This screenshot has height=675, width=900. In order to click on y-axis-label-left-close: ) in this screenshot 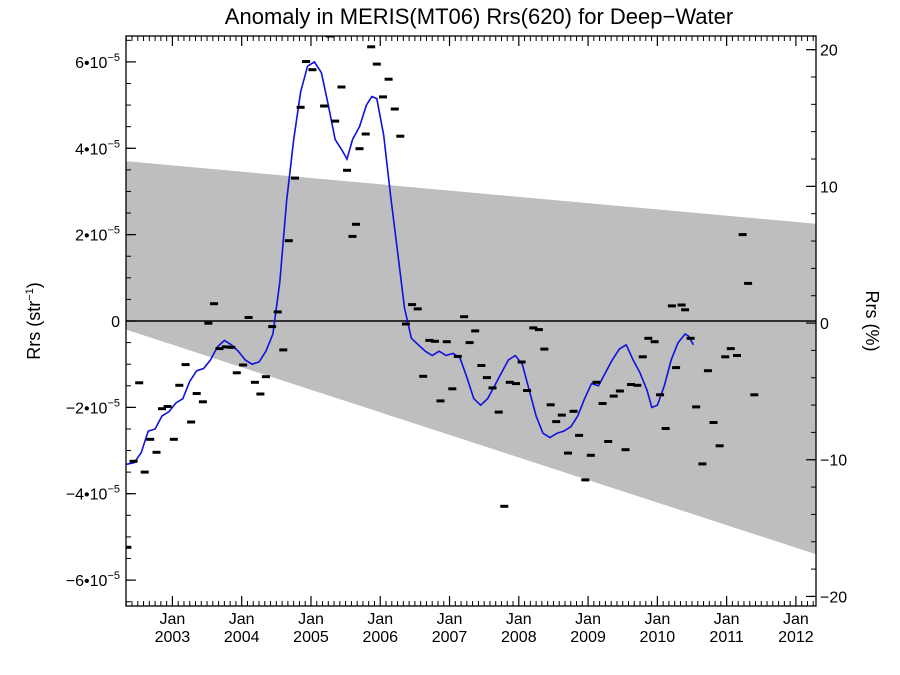, I will do `click(34, 285)`.